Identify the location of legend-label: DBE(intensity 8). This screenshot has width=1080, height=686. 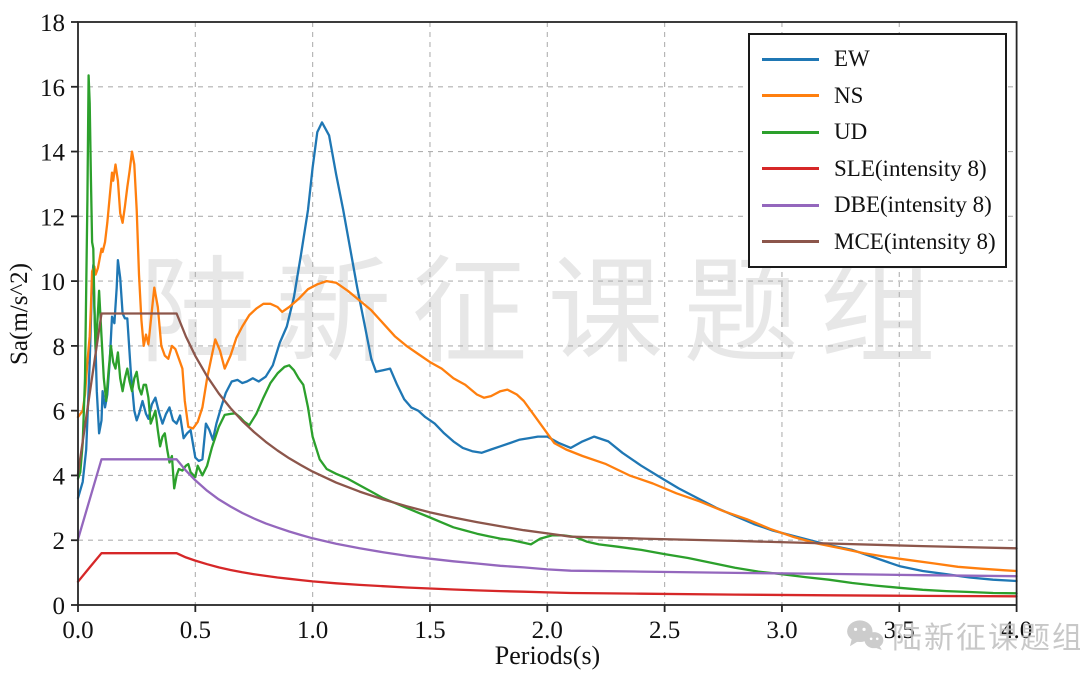
(913, 205).